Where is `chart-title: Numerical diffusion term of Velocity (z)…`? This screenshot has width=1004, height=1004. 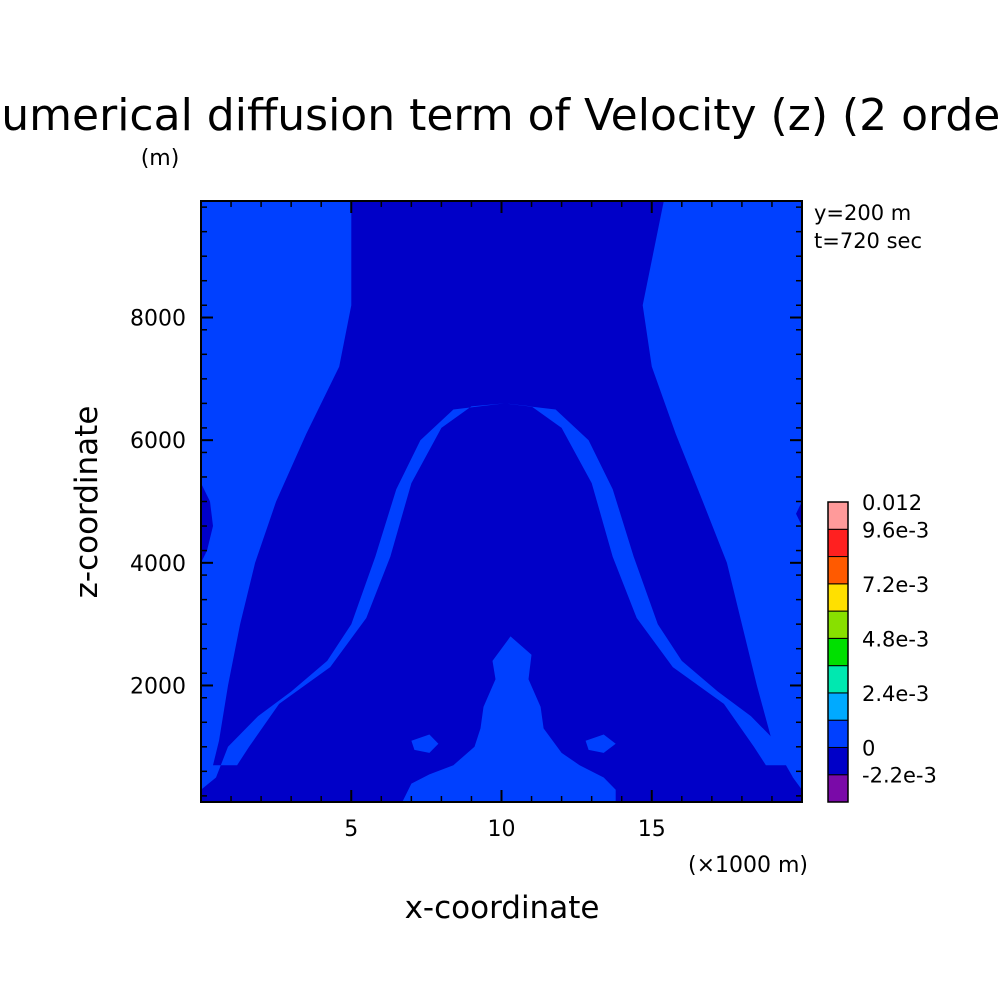 chart-title: Numerical diffusion term of Velocity (z)… is located at coordinates (502, 115).